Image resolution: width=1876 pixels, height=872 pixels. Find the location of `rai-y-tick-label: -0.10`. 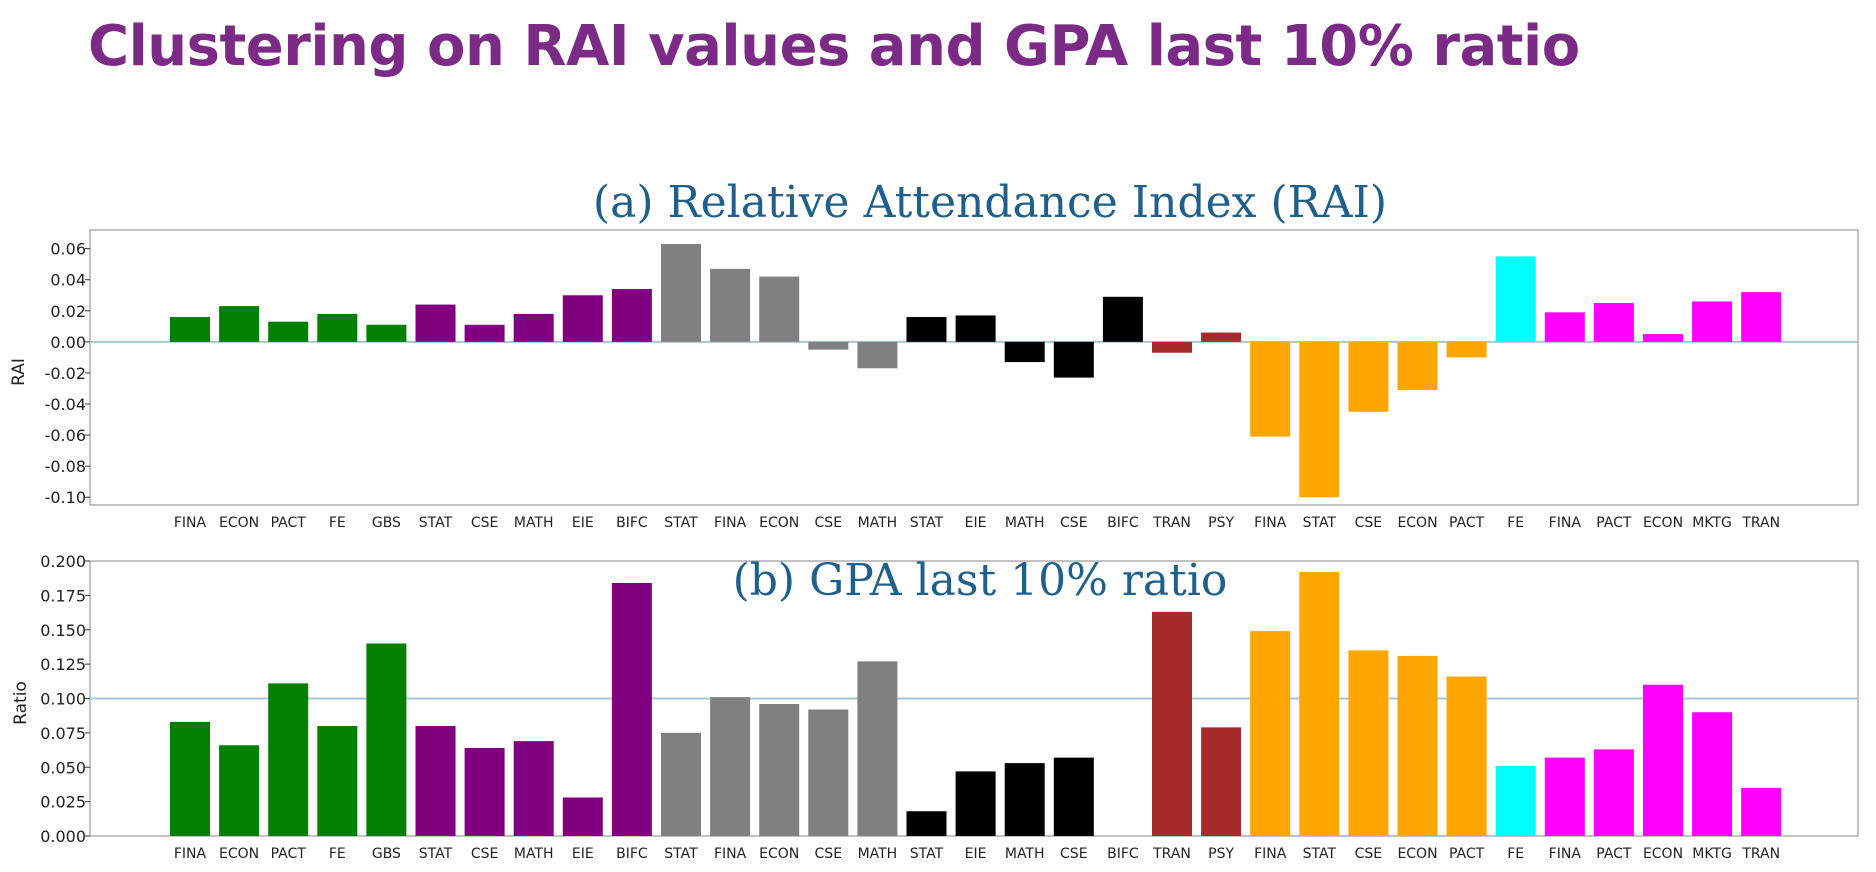

rai-y-tick-label: -0.10 is located at coordinates (65, 497).